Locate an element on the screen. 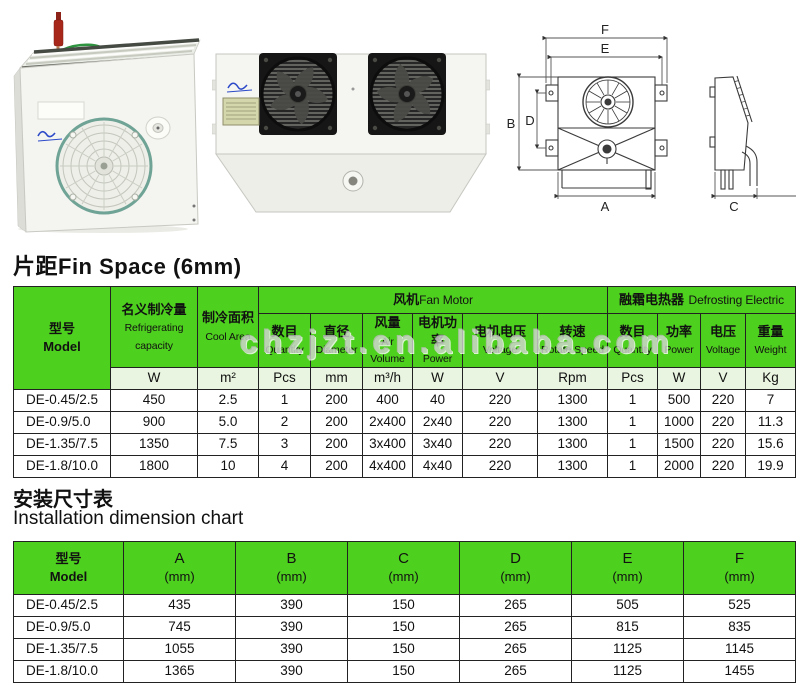 The image size is (800, 685). unit-cell: Kg is located at coordinates (770, 378).